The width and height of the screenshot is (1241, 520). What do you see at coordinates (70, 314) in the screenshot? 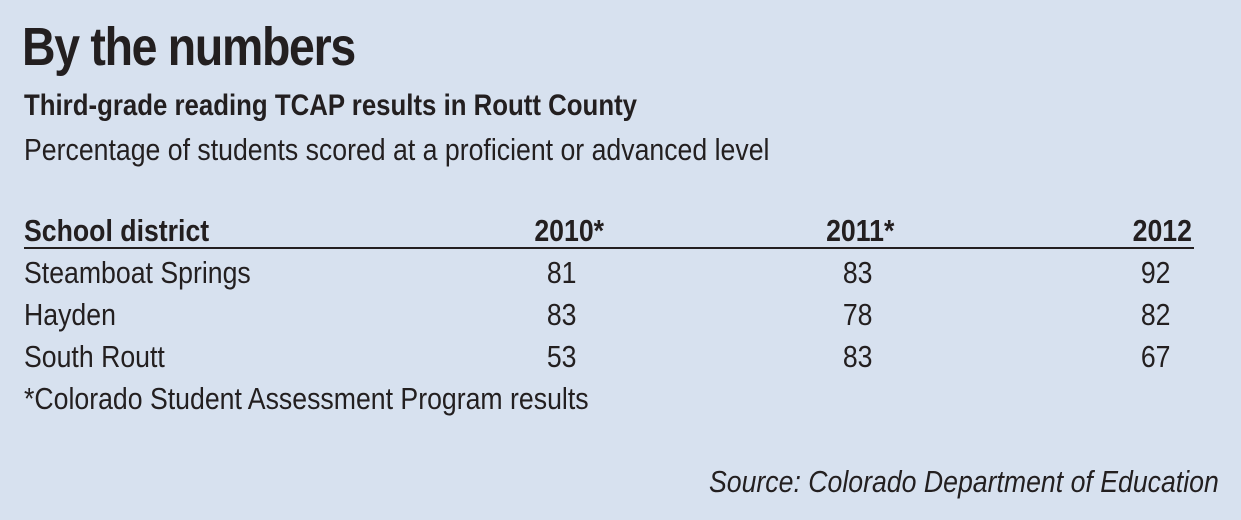
I see `district-name: Hayden` at bounding box center [70, 314].